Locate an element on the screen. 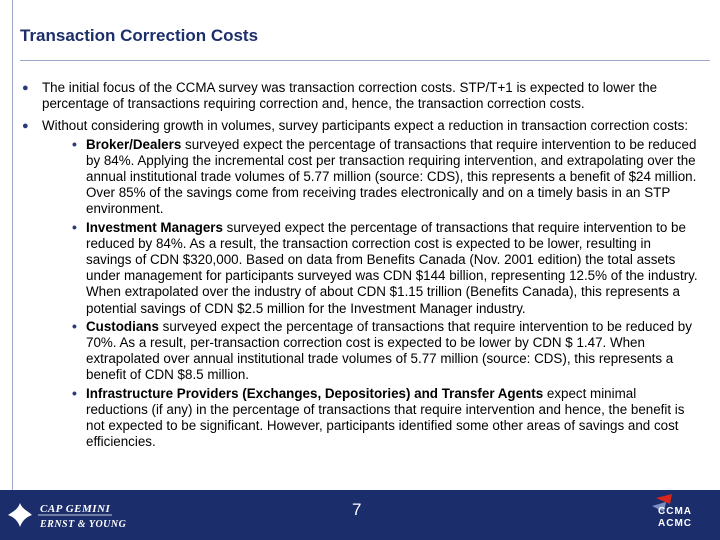 The image size is (720, 540). footer-bar is located at coordinates (360, 515).